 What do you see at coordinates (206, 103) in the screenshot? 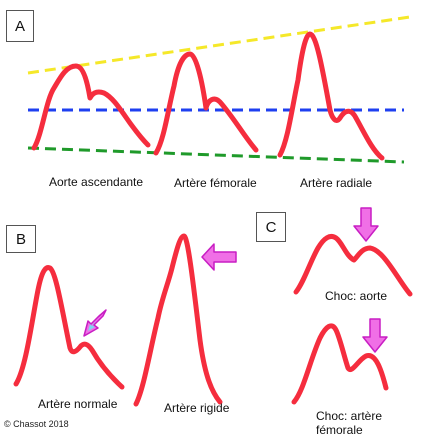
I see `waveform-artere-femorale` at bounding box center [206, 103].